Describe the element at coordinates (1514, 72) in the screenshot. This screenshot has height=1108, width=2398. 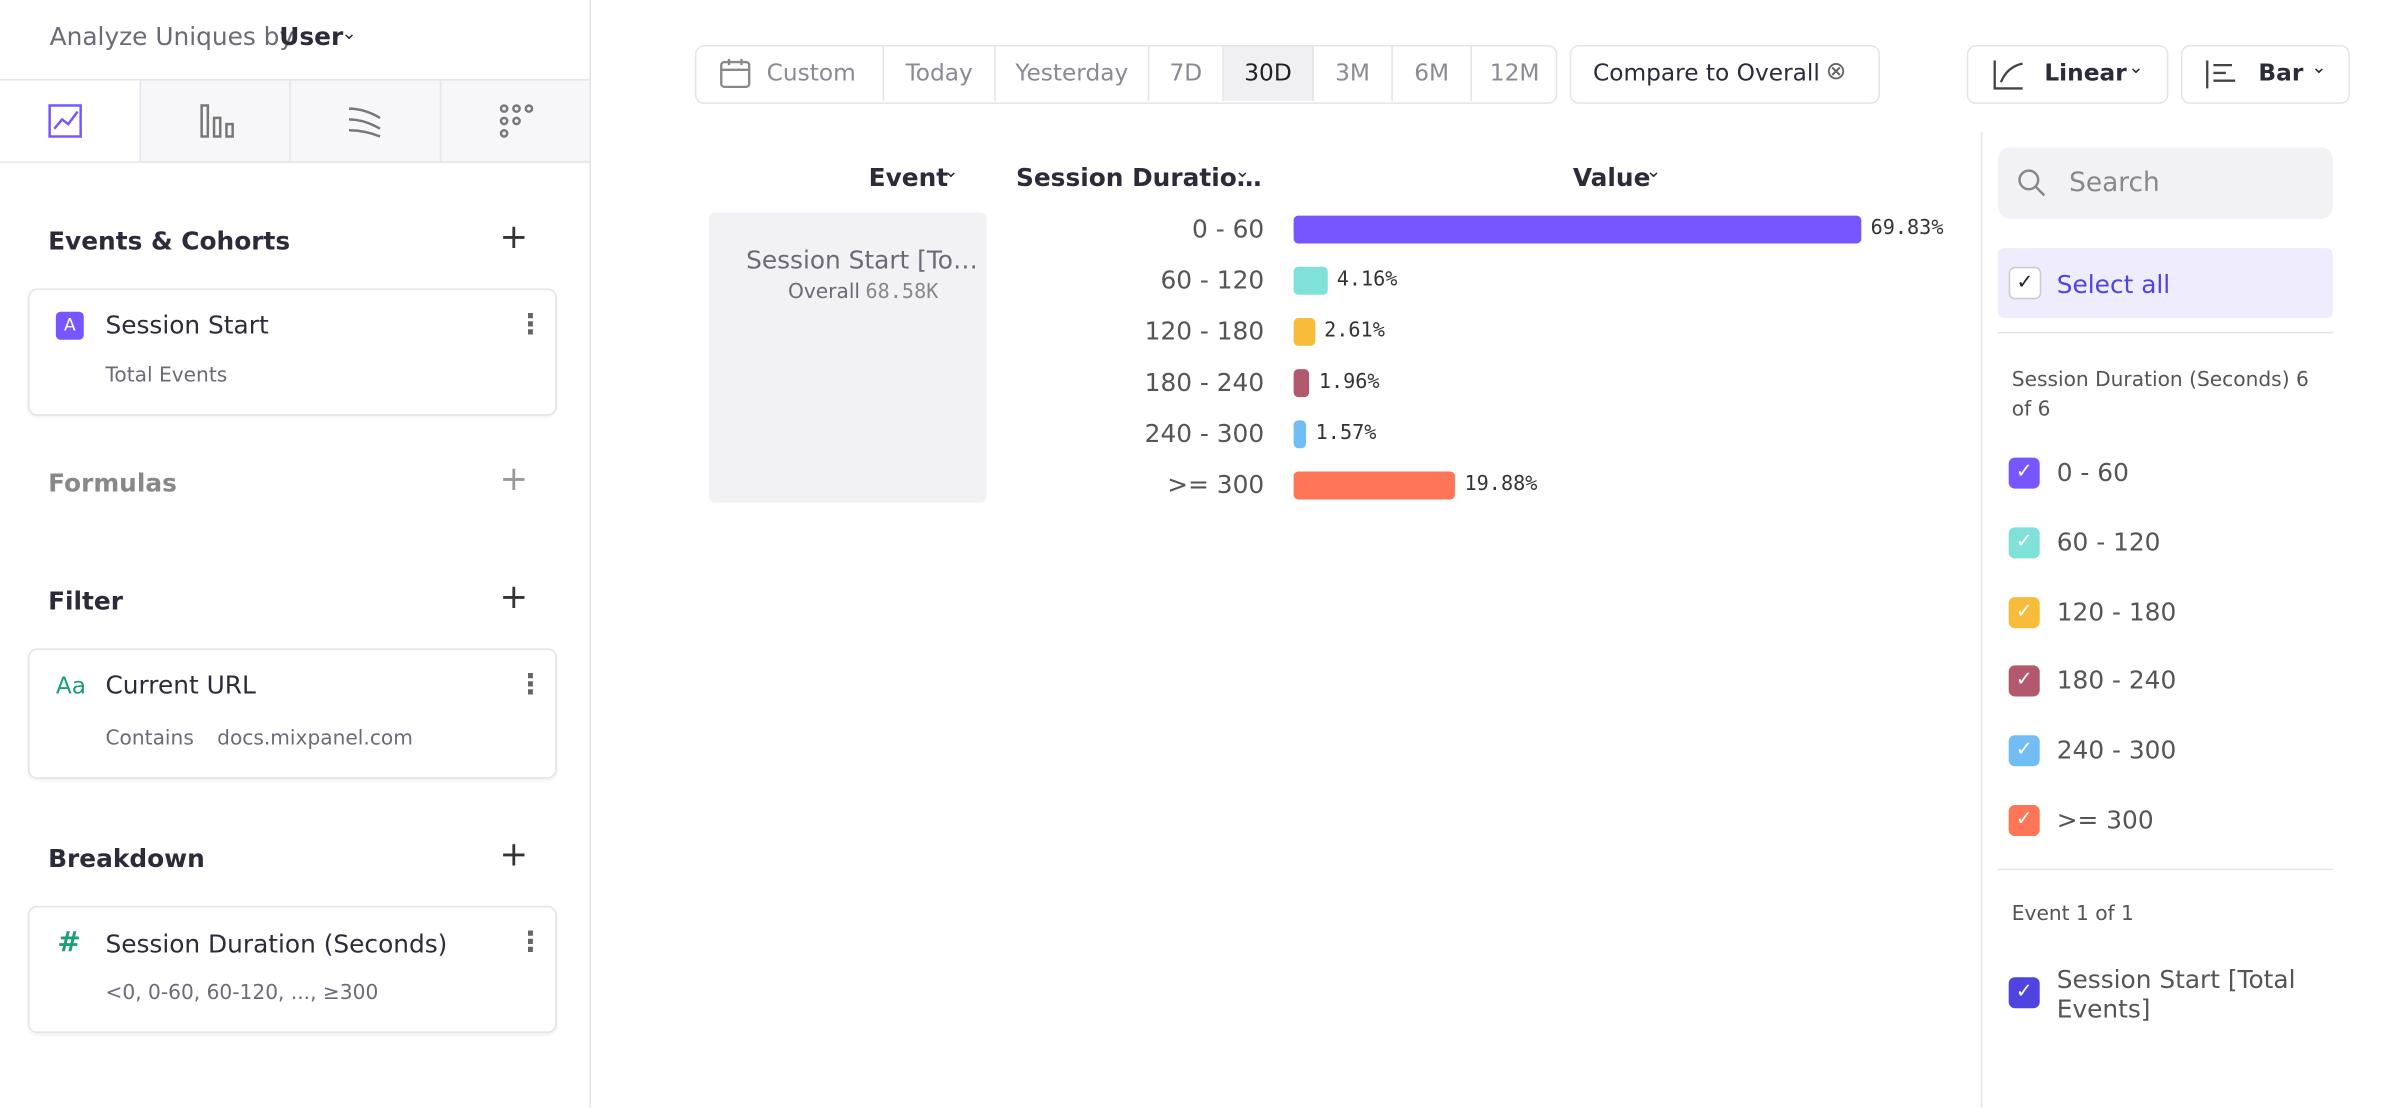
I see `date-range-button: 12M` at that location.